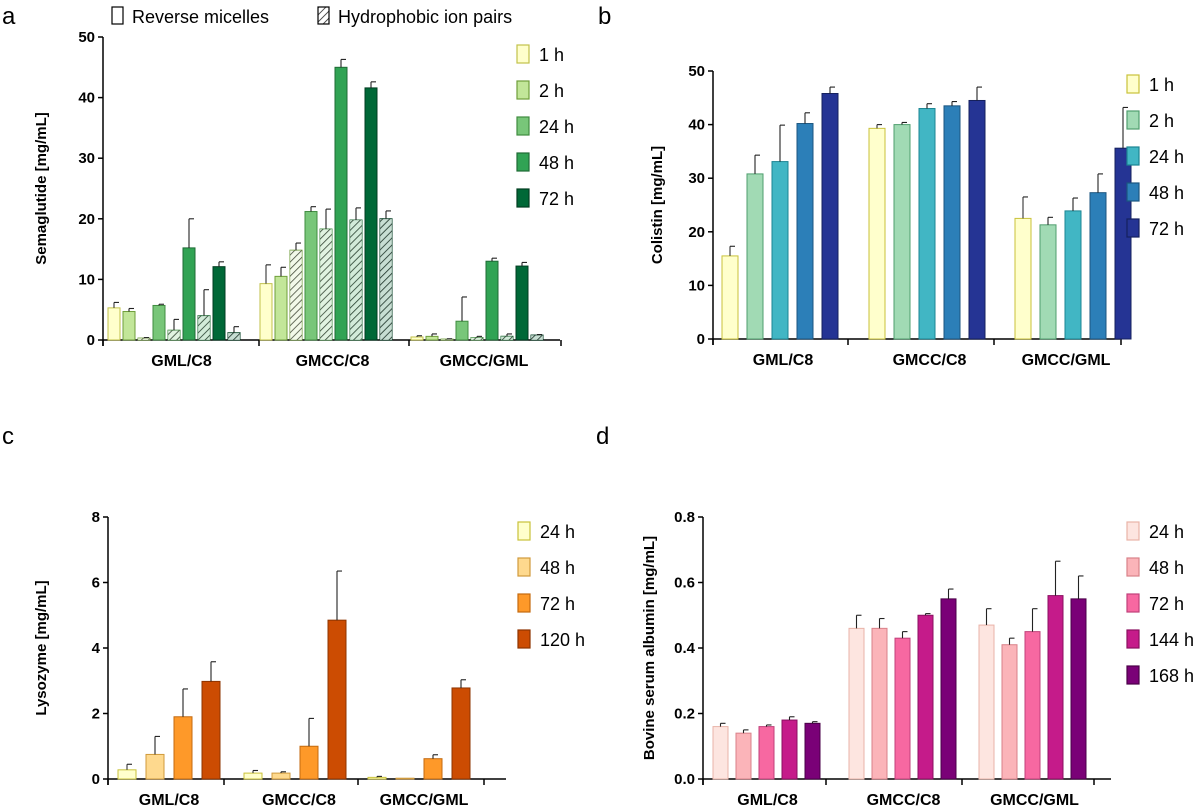 Image resolution: width=1200 pixels, height=807 pixels. I want to click on y-tick-label: 6, so click(96, 583).